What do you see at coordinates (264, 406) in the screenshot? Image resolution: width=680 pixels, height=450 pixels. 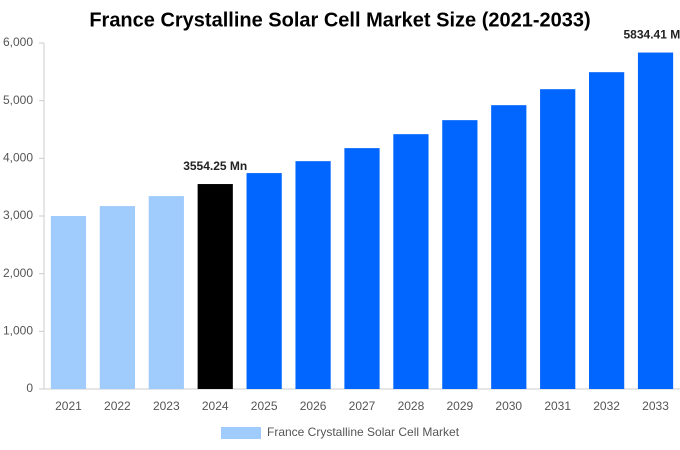 I see `x-tick-label: 2025` at bounding box center [264, 406].